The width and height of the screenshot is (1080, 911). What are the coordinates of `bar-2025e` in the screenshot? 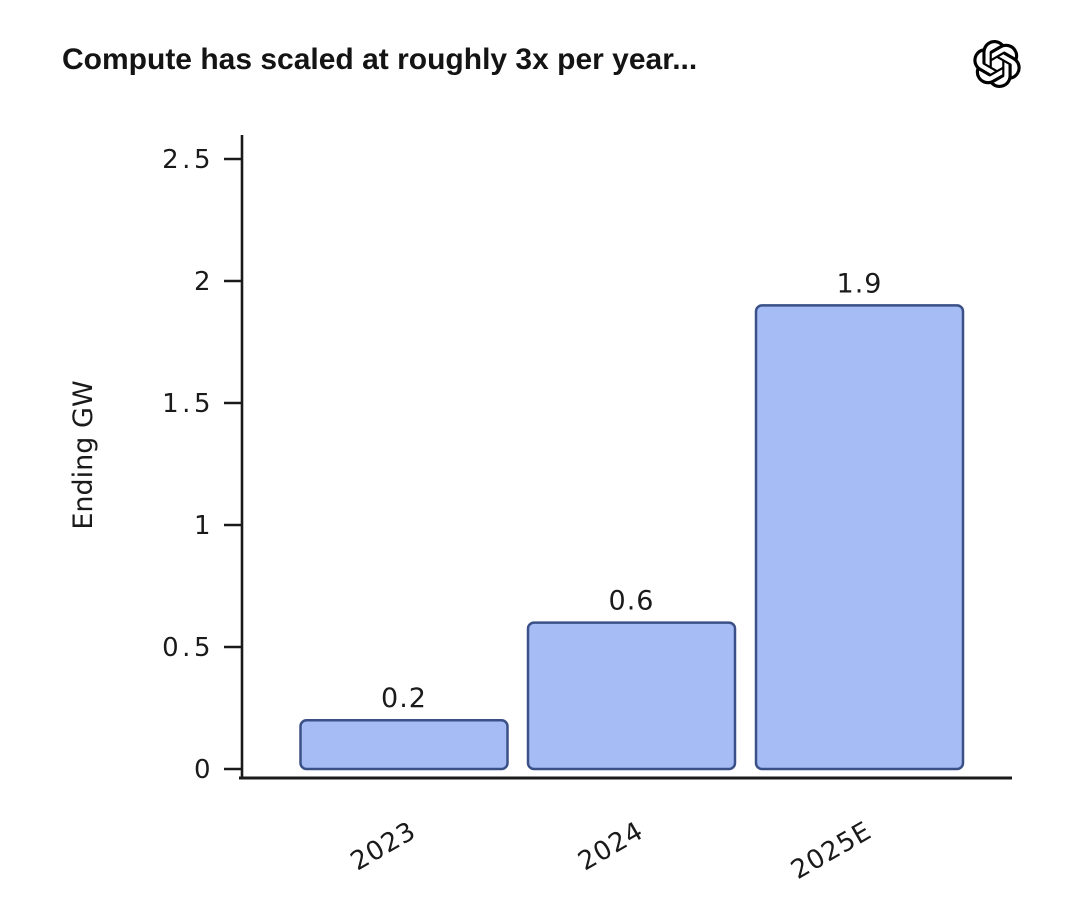 It's located at (859, 537).